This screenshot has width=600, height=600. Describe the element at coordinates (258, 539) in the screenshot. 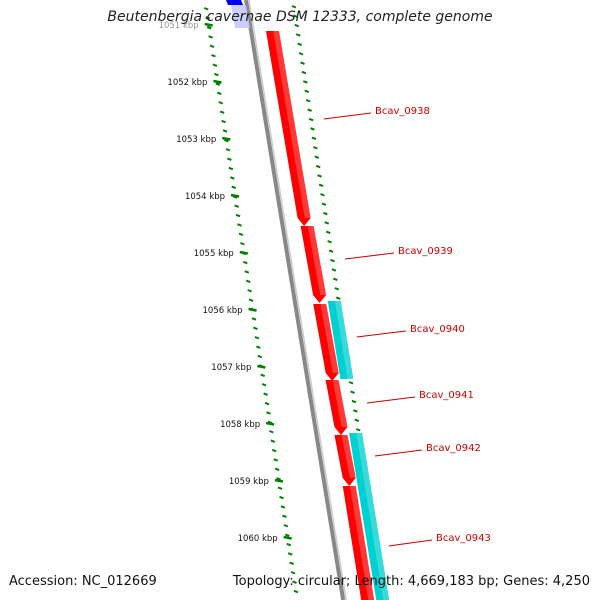

I see `ruler-label: 1060 kbp` at that location.